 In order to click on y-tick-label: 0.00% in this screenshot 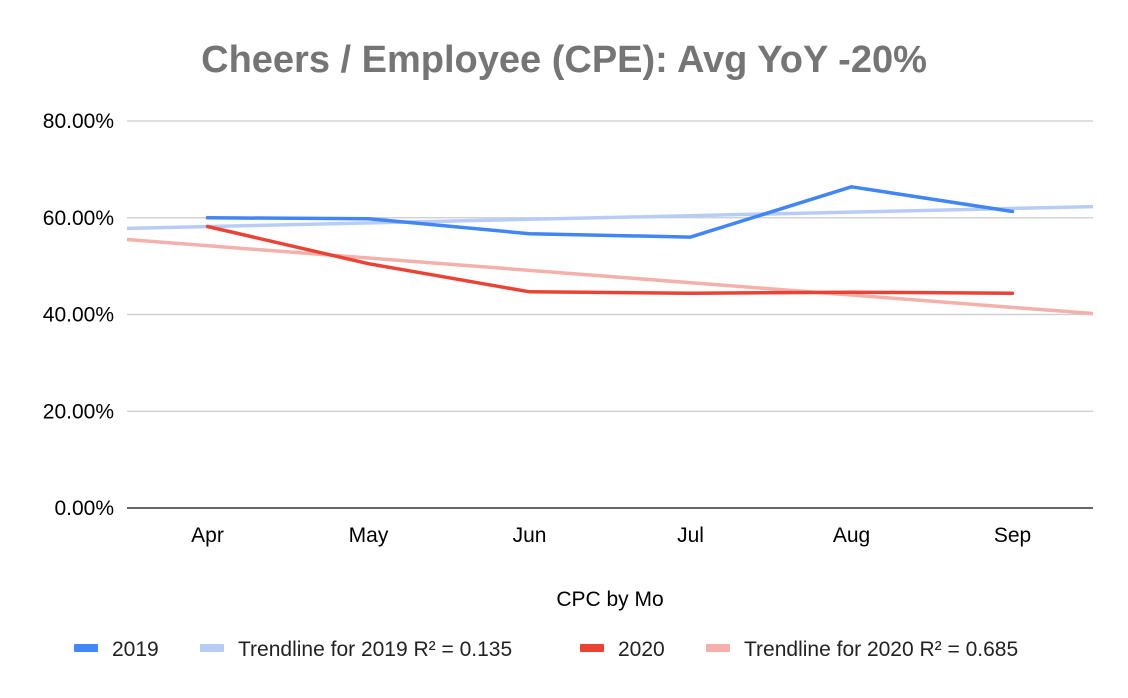, I will do `click(84, 508)`.